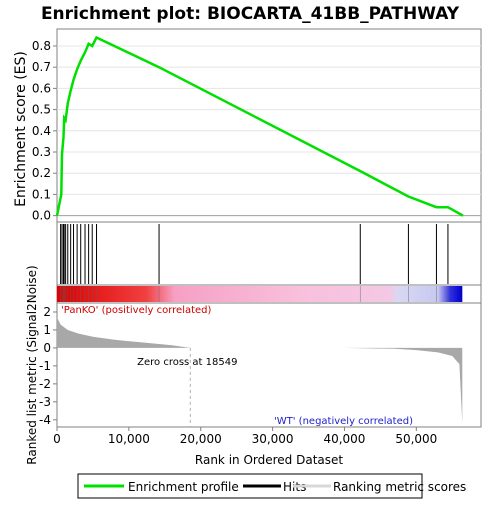 This screenshot has width=500, height=505. What do you see at coordinates (41, 110) in the screenshot?
I see `es-y-tick-label: 0.5` at bounding box center [41, 110].